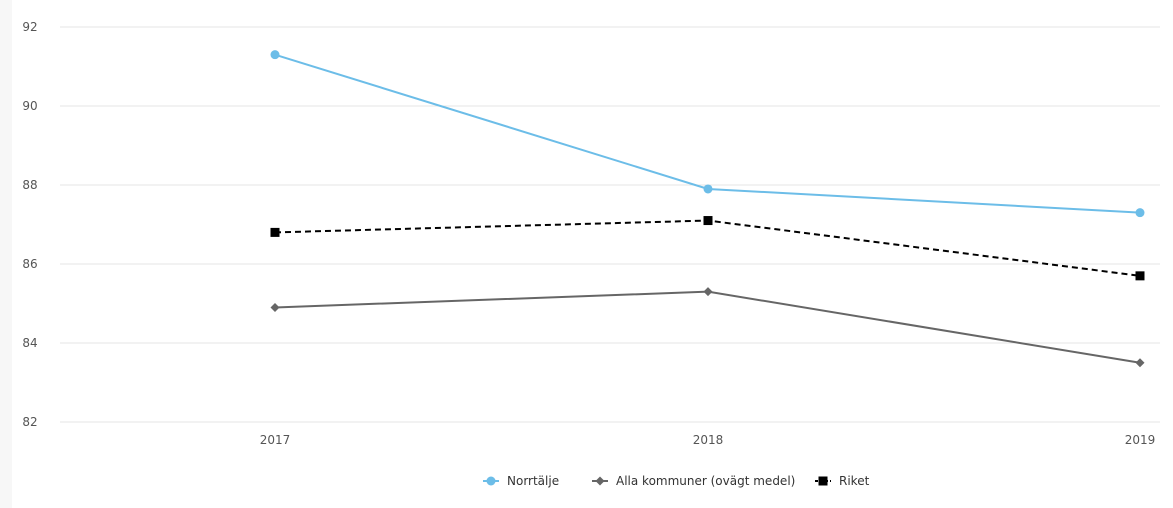 The image size is (1173, 508). I want to click on x-tick-label: 2017, so click(275, 440).